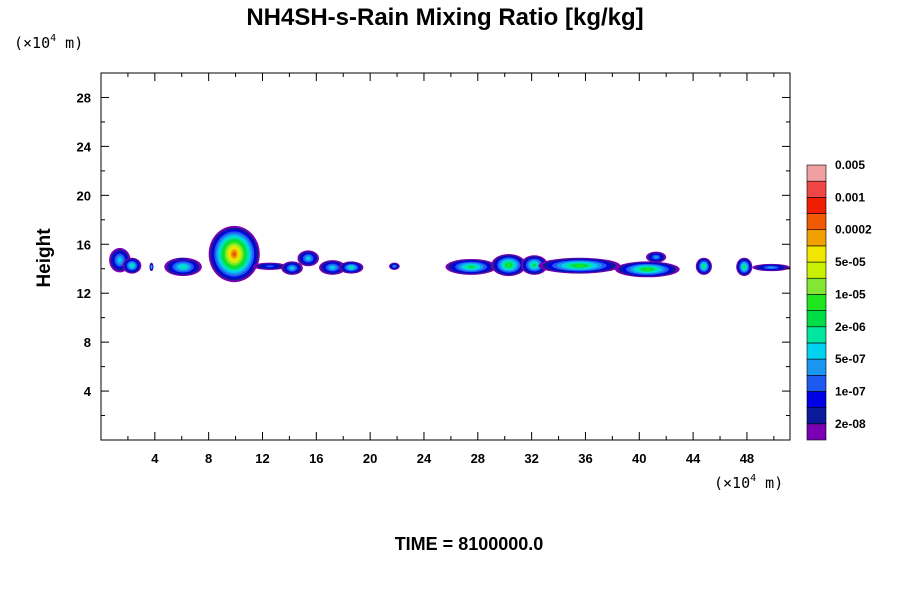 Image resolution: width=900 pixels, height=600 pixels. Describe the element at coordinates (469, 544) in the screenshot. I see `time-footer: TIME = 8100000.0` at that location.